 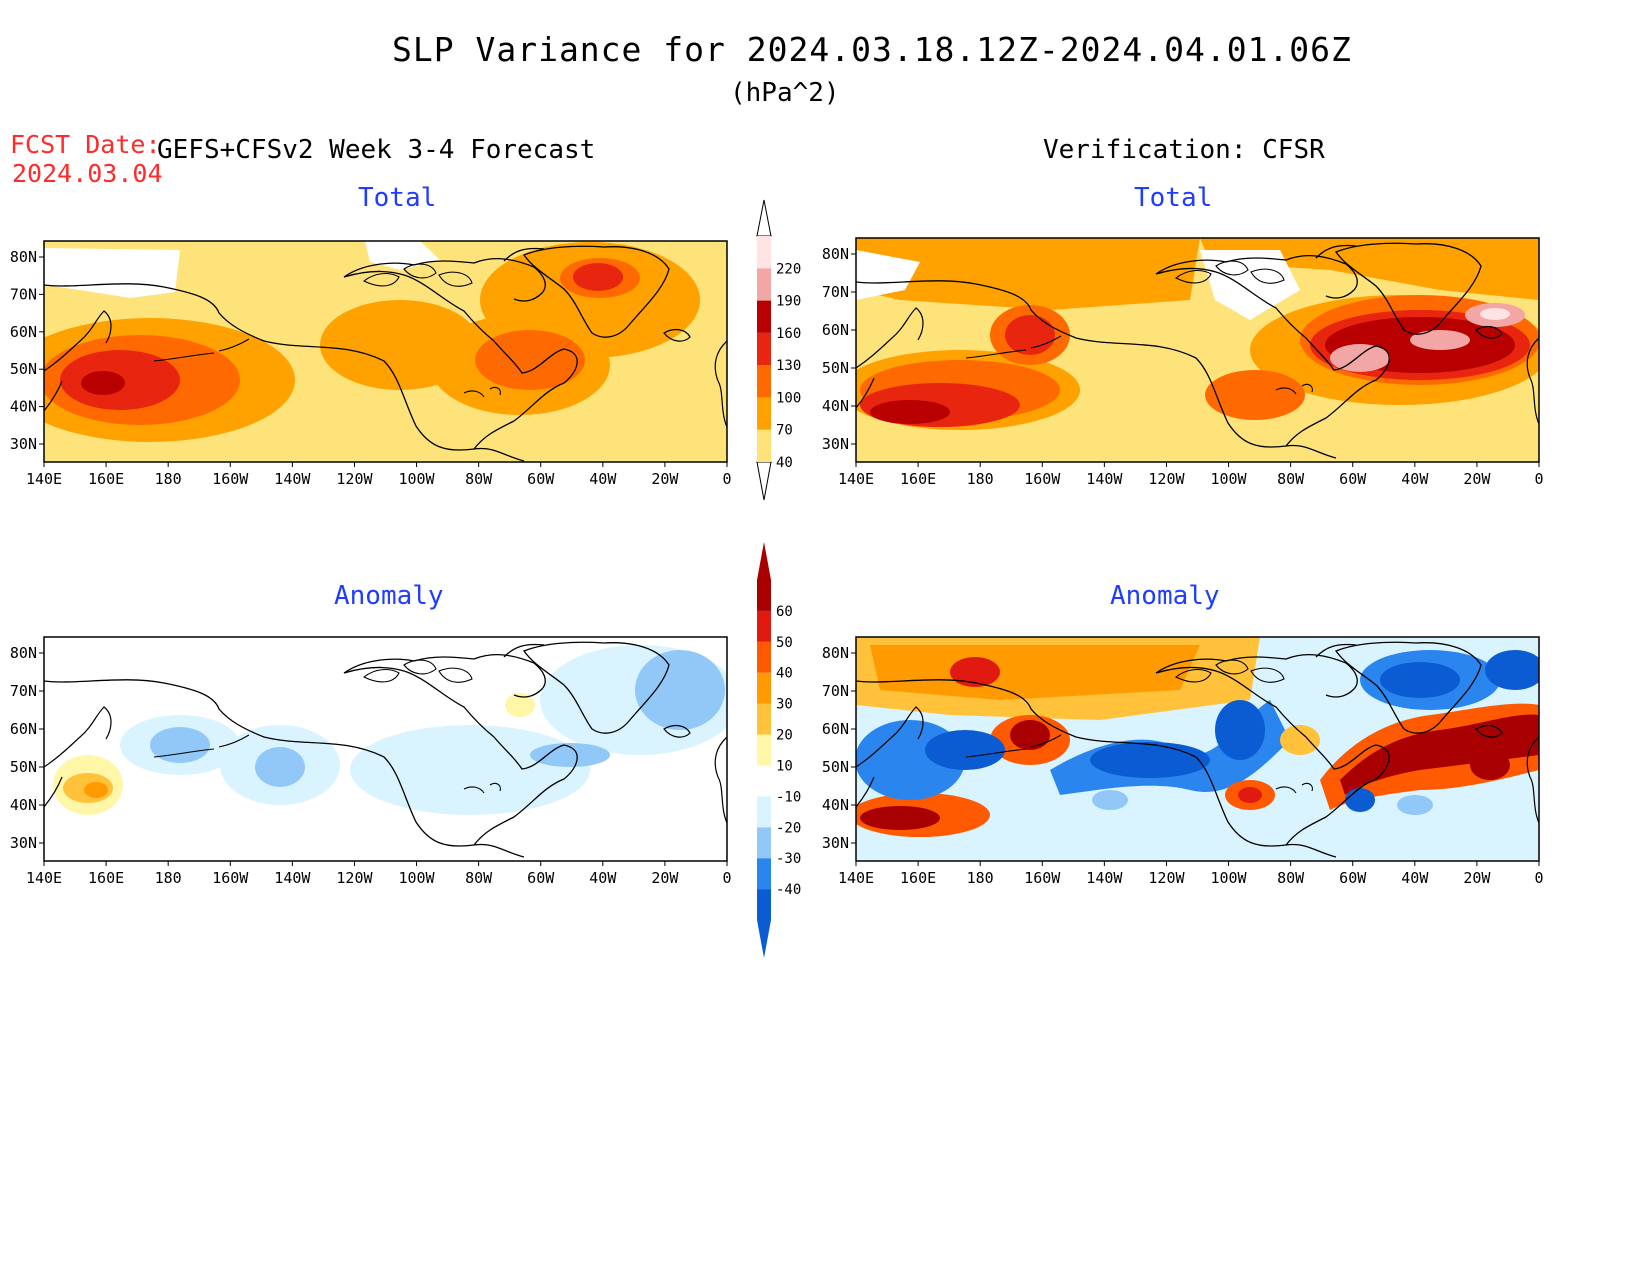 What do you see at coordinates (788, 366) in the screenshot?
I see `colorbar-level-label: 130` at bounding box center [788, 366].